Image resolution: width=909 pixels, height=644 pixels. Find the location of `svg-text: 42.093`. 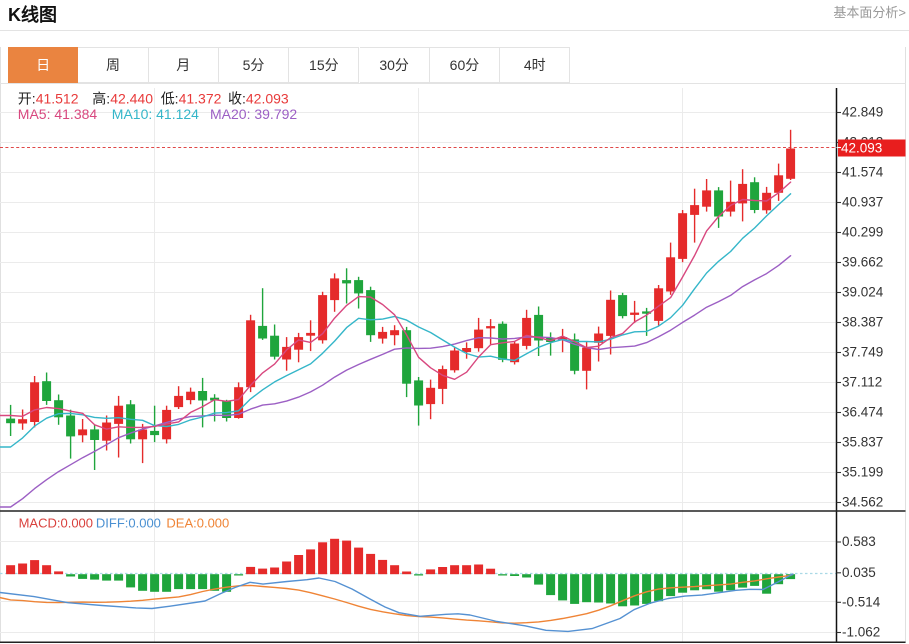

svg-text: 42.093 is located at coordinates (861, 147).